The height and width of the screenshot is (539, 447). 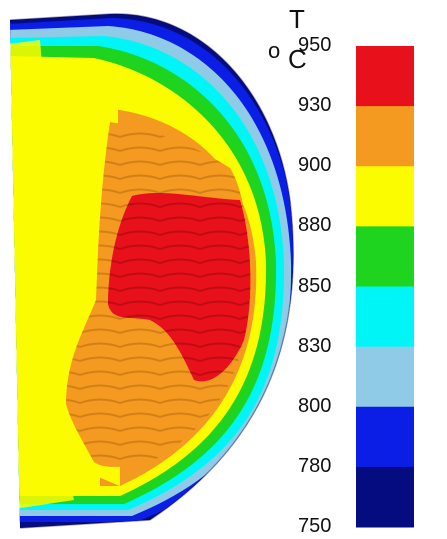 What do you see at coordinates (42, 470) in the screenshot?
I see `bottom-end-face` at bounding box center [42, 470].